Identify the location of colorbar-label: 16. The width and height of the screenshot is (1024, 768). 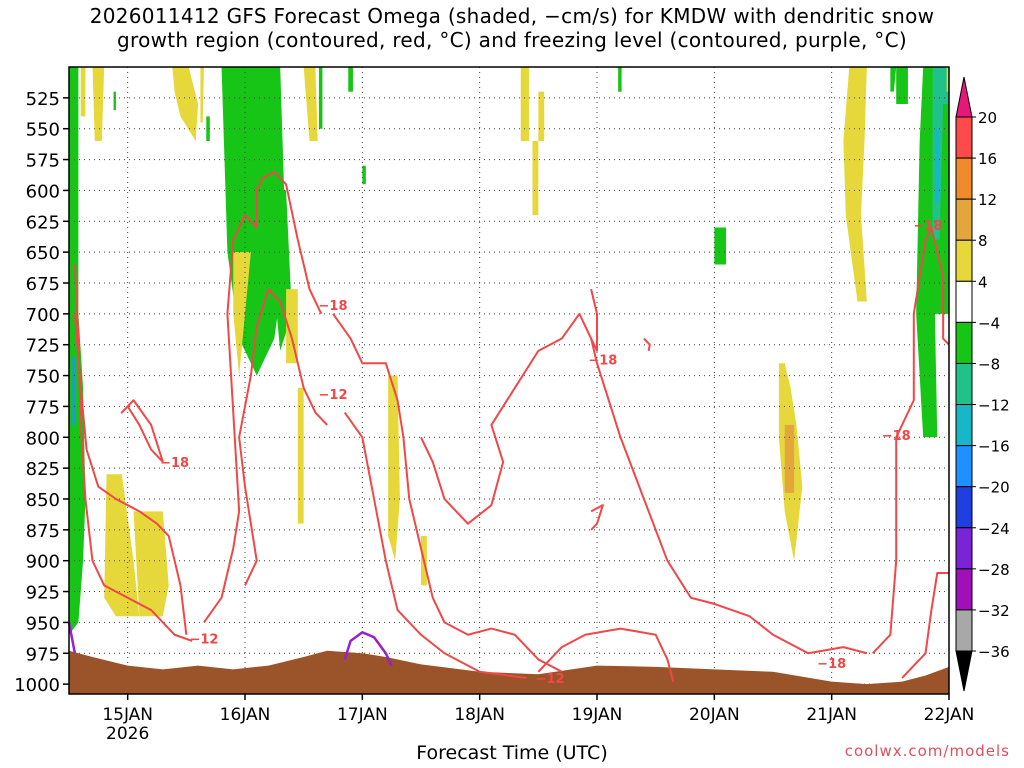
(987, 159).